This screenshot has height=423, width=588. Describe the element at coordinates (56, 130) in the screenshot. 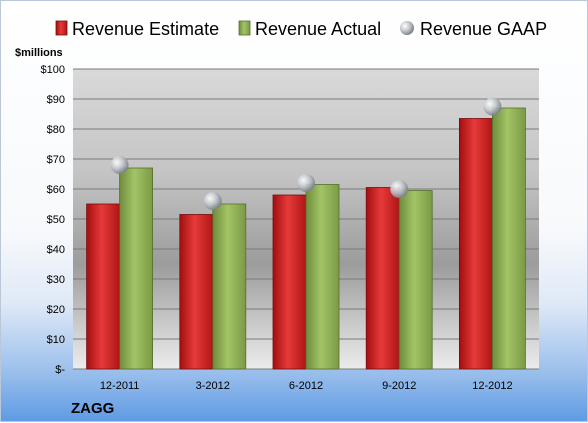

I see `y-tick-label: $80` at that location.